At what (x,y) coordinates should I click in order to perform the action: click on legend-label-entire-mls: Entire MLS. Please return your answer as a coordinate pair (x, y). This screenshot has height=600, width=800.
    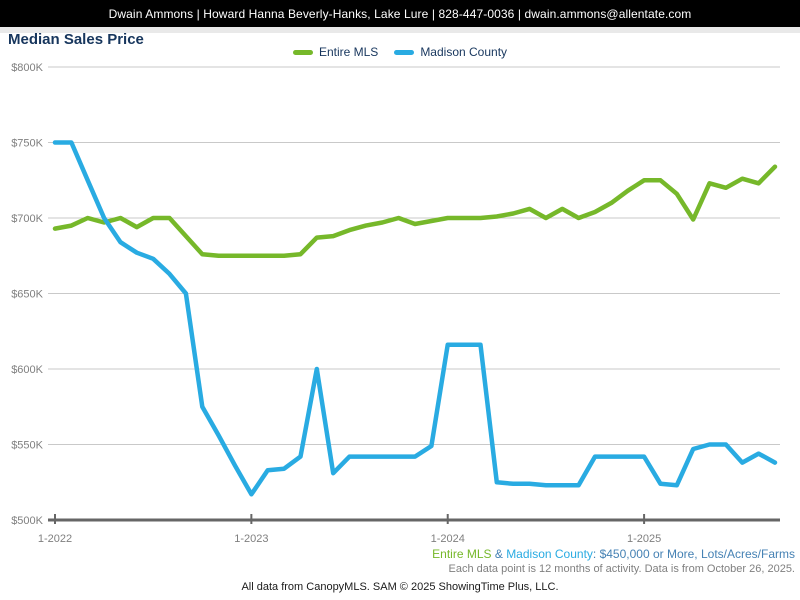
    Looking at the image, I should click on (348, 52).